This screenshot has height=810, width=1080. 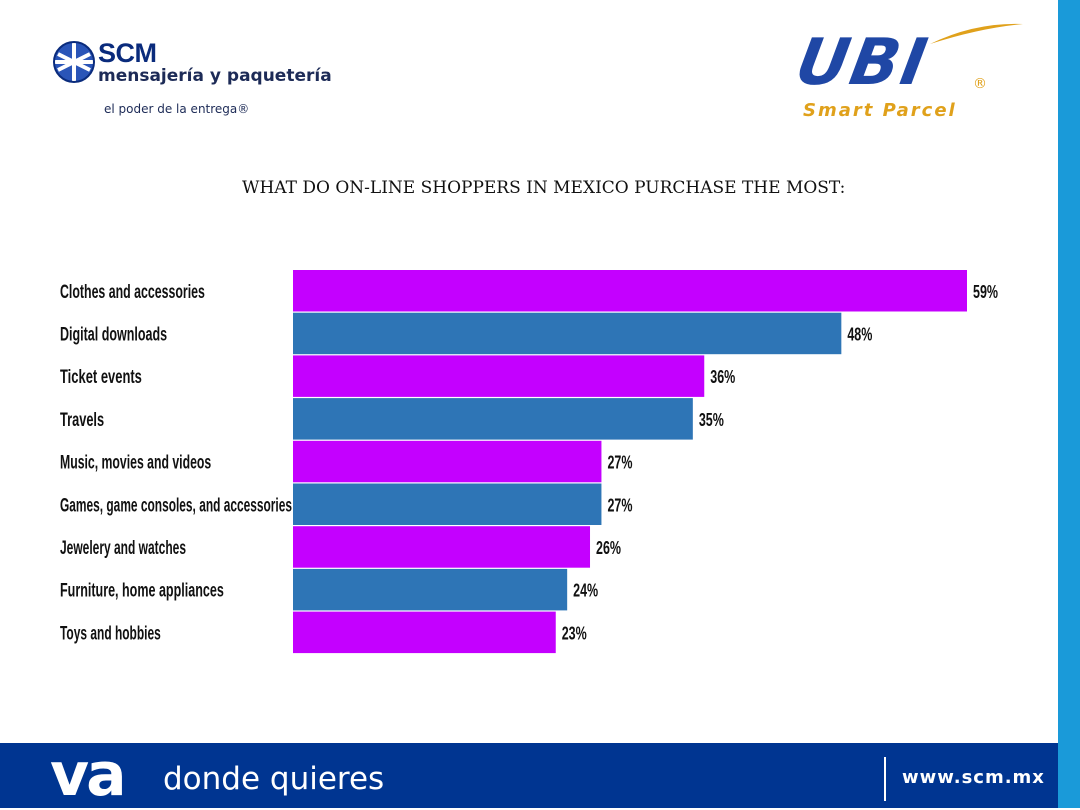 I want to click on scm-logo-name: SCM, so click(x=127, y=53).